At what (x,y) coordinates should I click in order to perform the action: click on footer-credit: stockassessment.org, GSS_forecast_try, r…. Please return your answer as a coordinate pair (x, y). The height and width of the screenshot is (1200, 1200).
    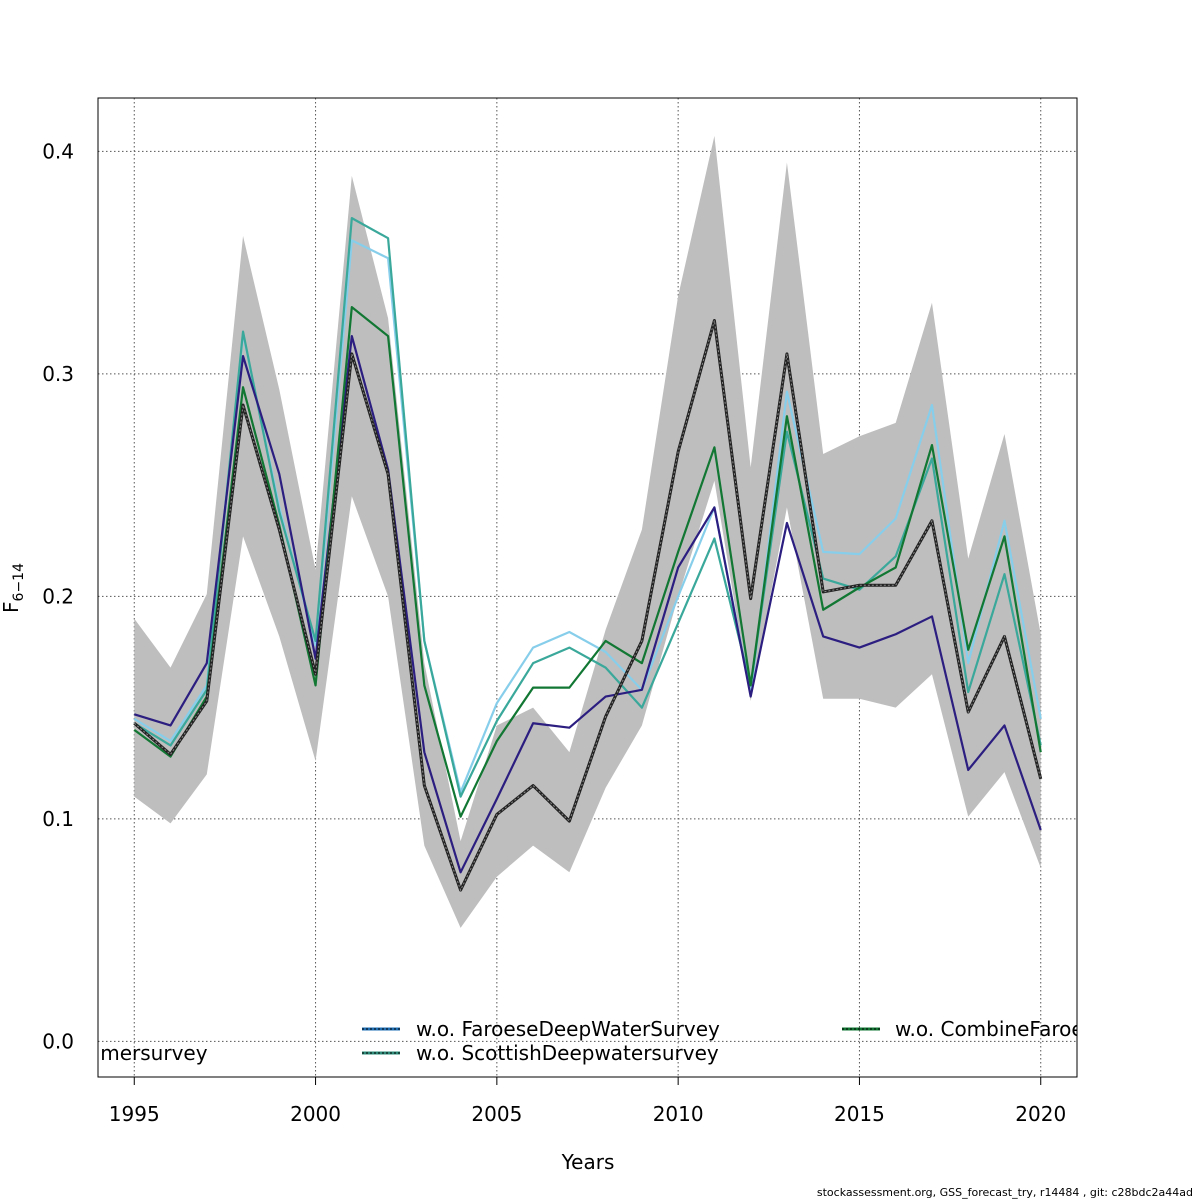
    Looking at the image, I should click on (1005, 1192).